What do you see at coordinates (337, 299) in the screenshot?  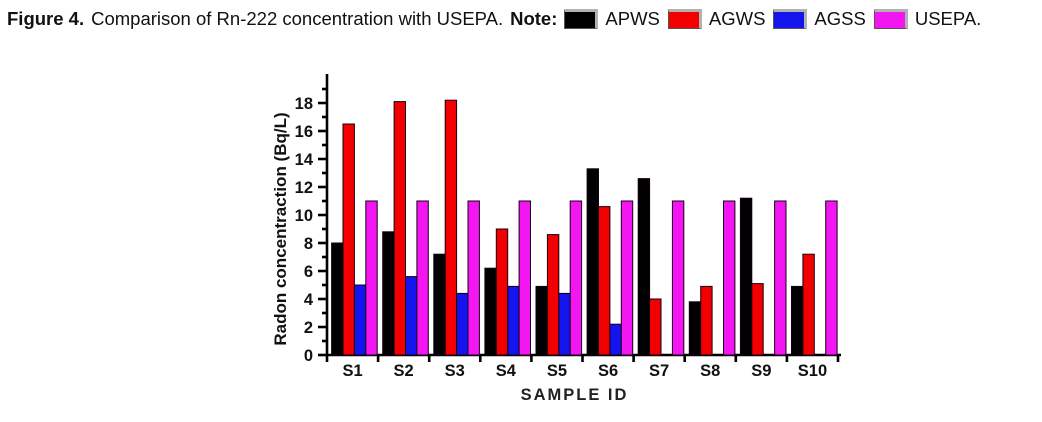 I see `bar-apws-s1` at bounding box center [337, 299].